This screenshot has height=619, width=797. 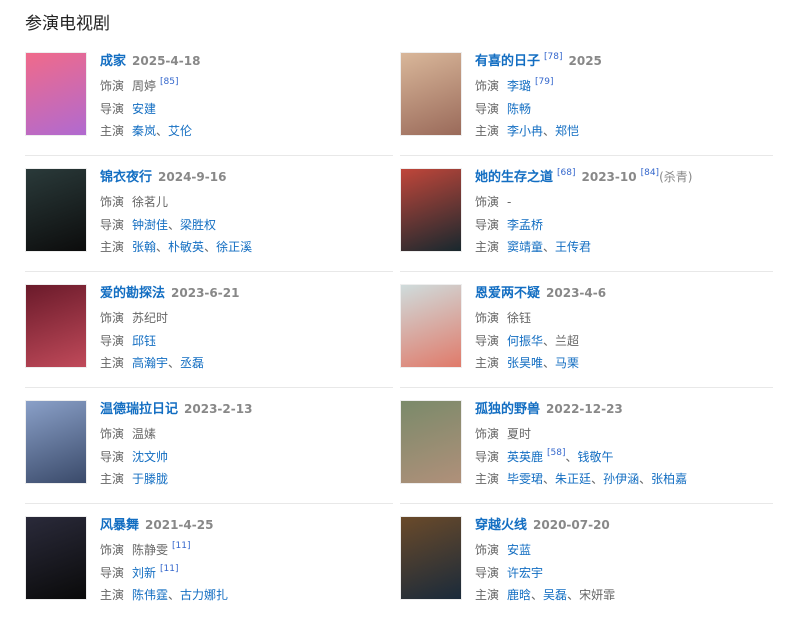 What do you see at coordinates (150, 224) in the screenshot?
I see `person-name: 钟澍佳` at bounding box center [150, 224].